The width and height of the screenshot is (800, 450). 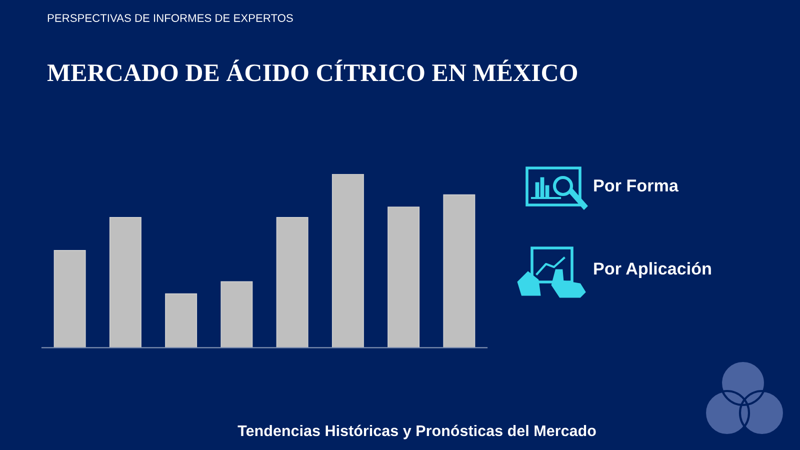 What do you see at coordinates (417, 432) in the screenshot?
I see `text: Tendencias Históricas y Pronósticas del Mercado` at bounding box center [417, 432].